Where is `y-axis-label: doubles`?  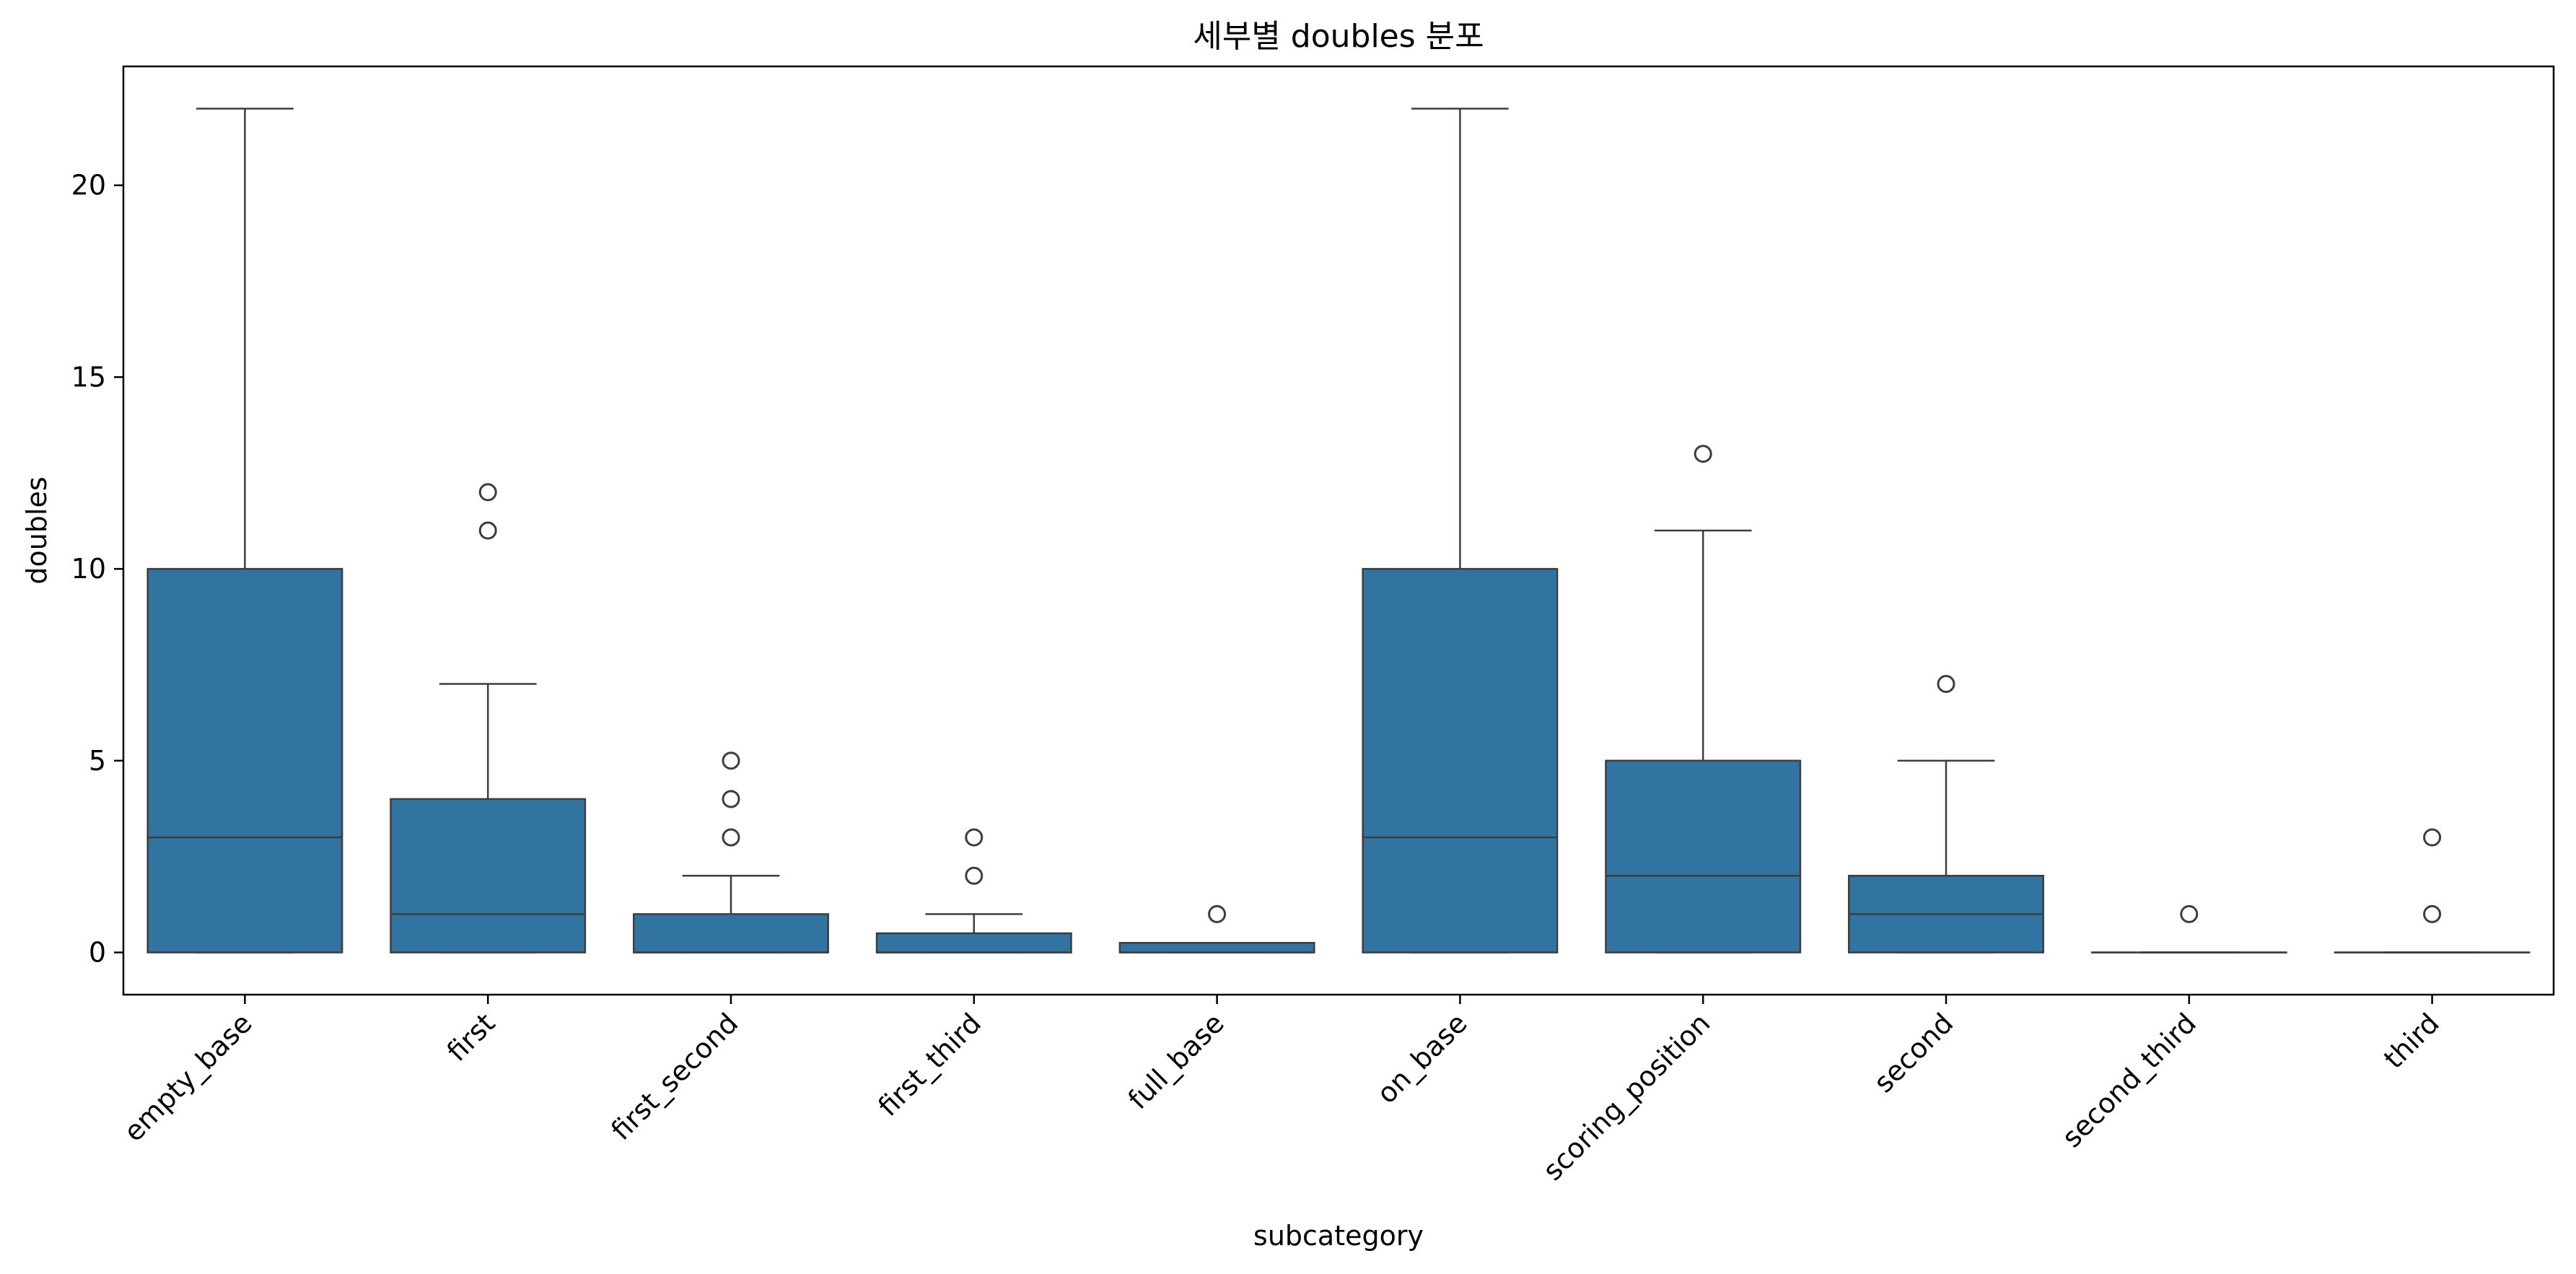 y-axis-label: doubles is located at coordinates (37, 530).